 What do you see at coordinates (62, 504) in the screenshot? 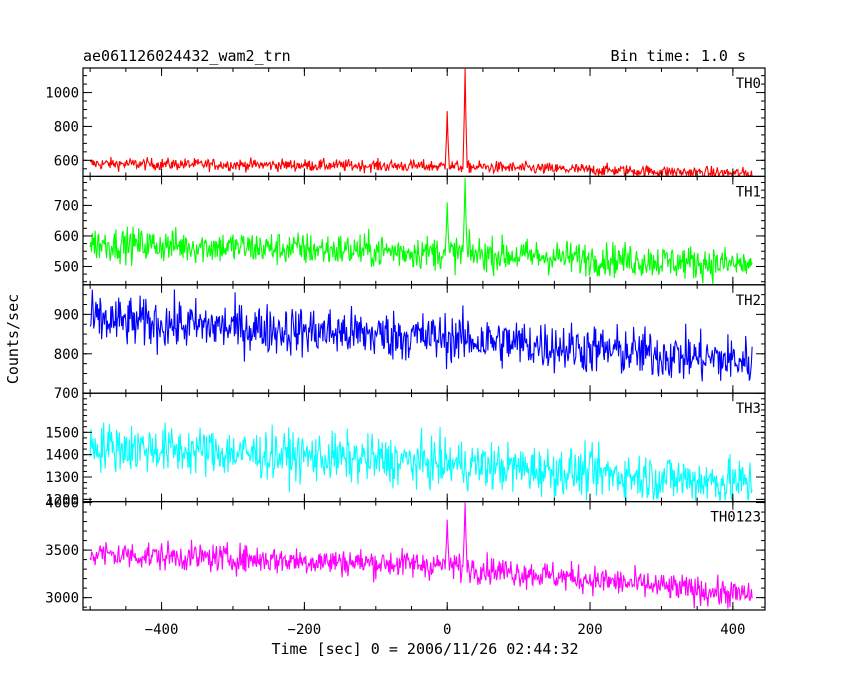
I see `y-tick-label: 4000` at bounding box center [62, 504].